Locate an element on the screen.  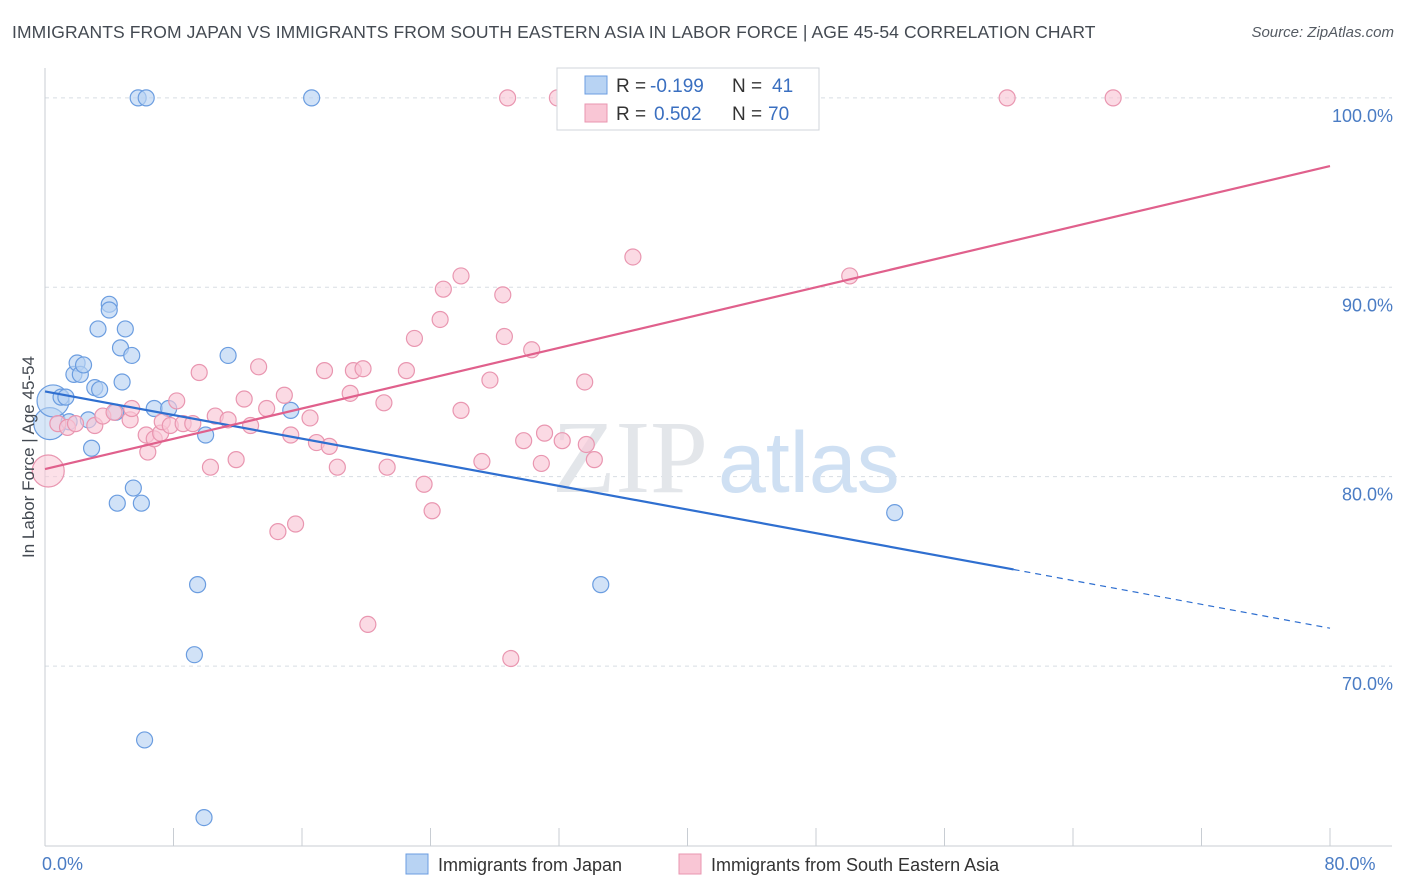
legend-japan-n-label: N = is located at coordinates (747, 86).